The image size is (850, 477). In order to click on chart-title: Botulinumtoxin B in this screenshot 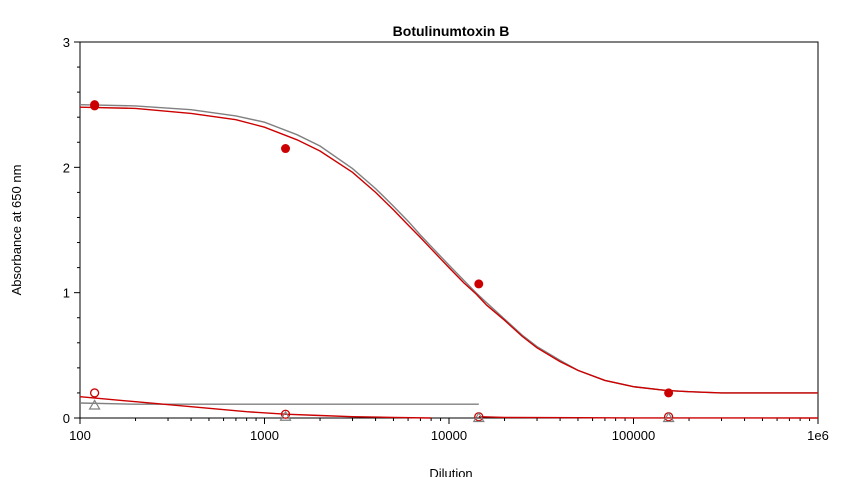, I will do `click(451, 31)`.